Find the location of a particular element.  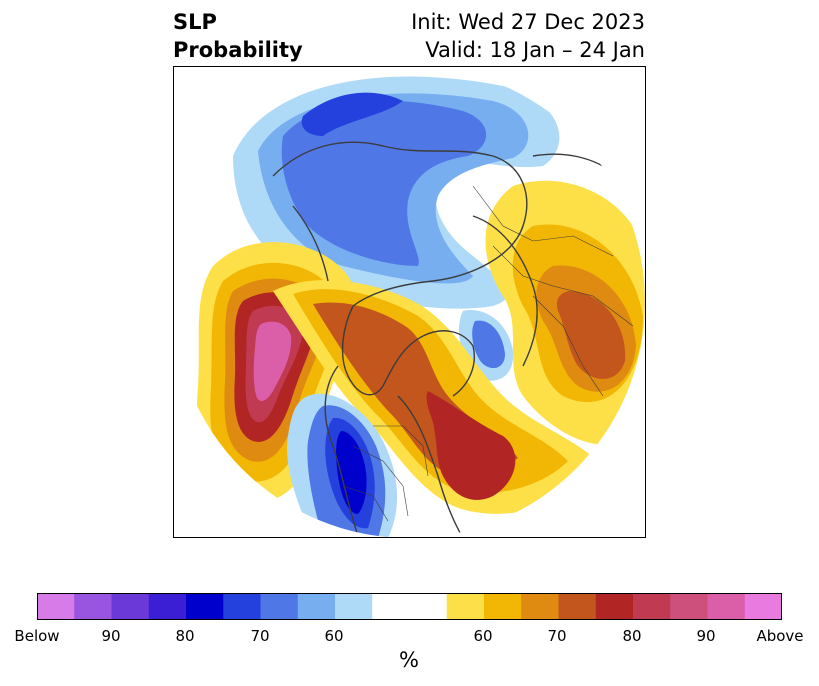

above-region-pacific-core is located at coordinates (272, 361).